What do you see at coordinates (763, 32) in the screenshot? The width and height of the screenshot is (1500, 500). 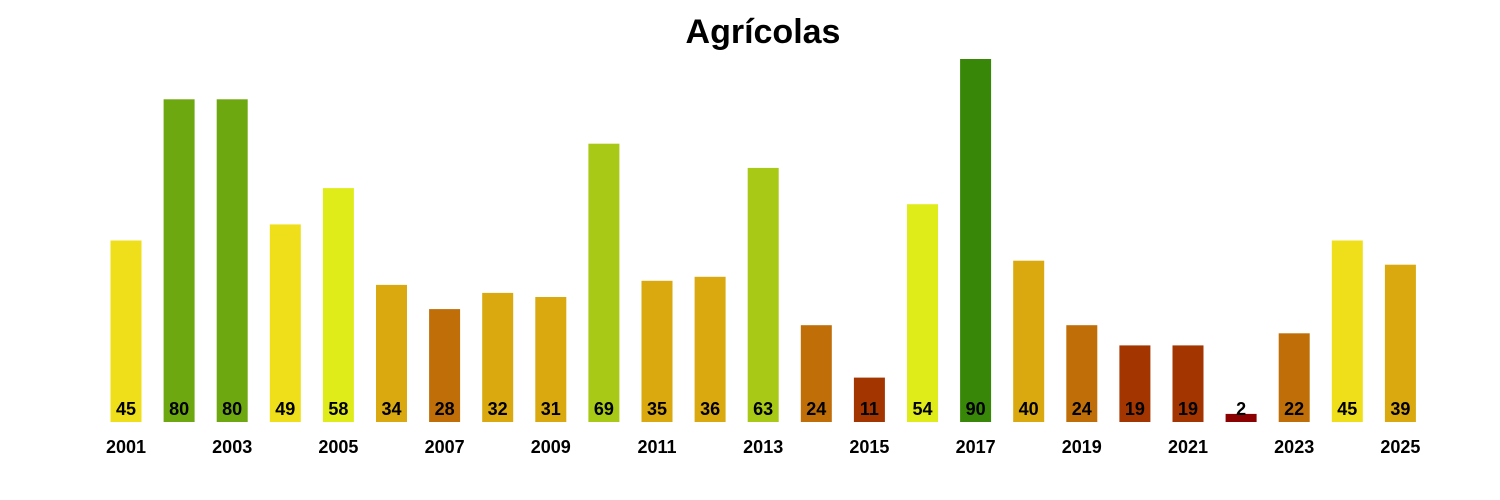 I see `chart-title: Agrícolas` at bounding box center [763, 32].